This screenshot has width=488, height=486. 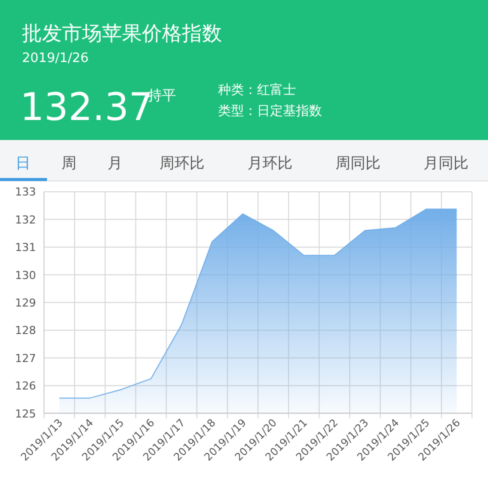 I want to click on text: 周环比, so click(x=182, y=163).